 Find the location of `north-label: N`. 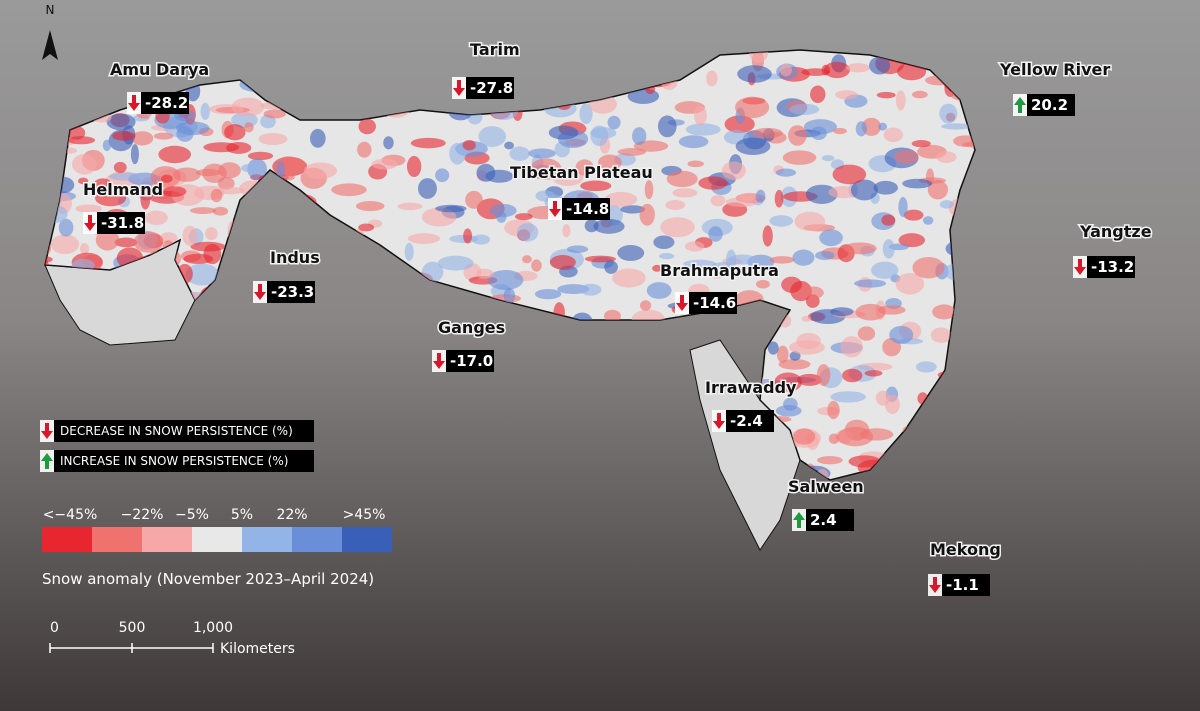

north-label: N is located at coordinates (50, 10).